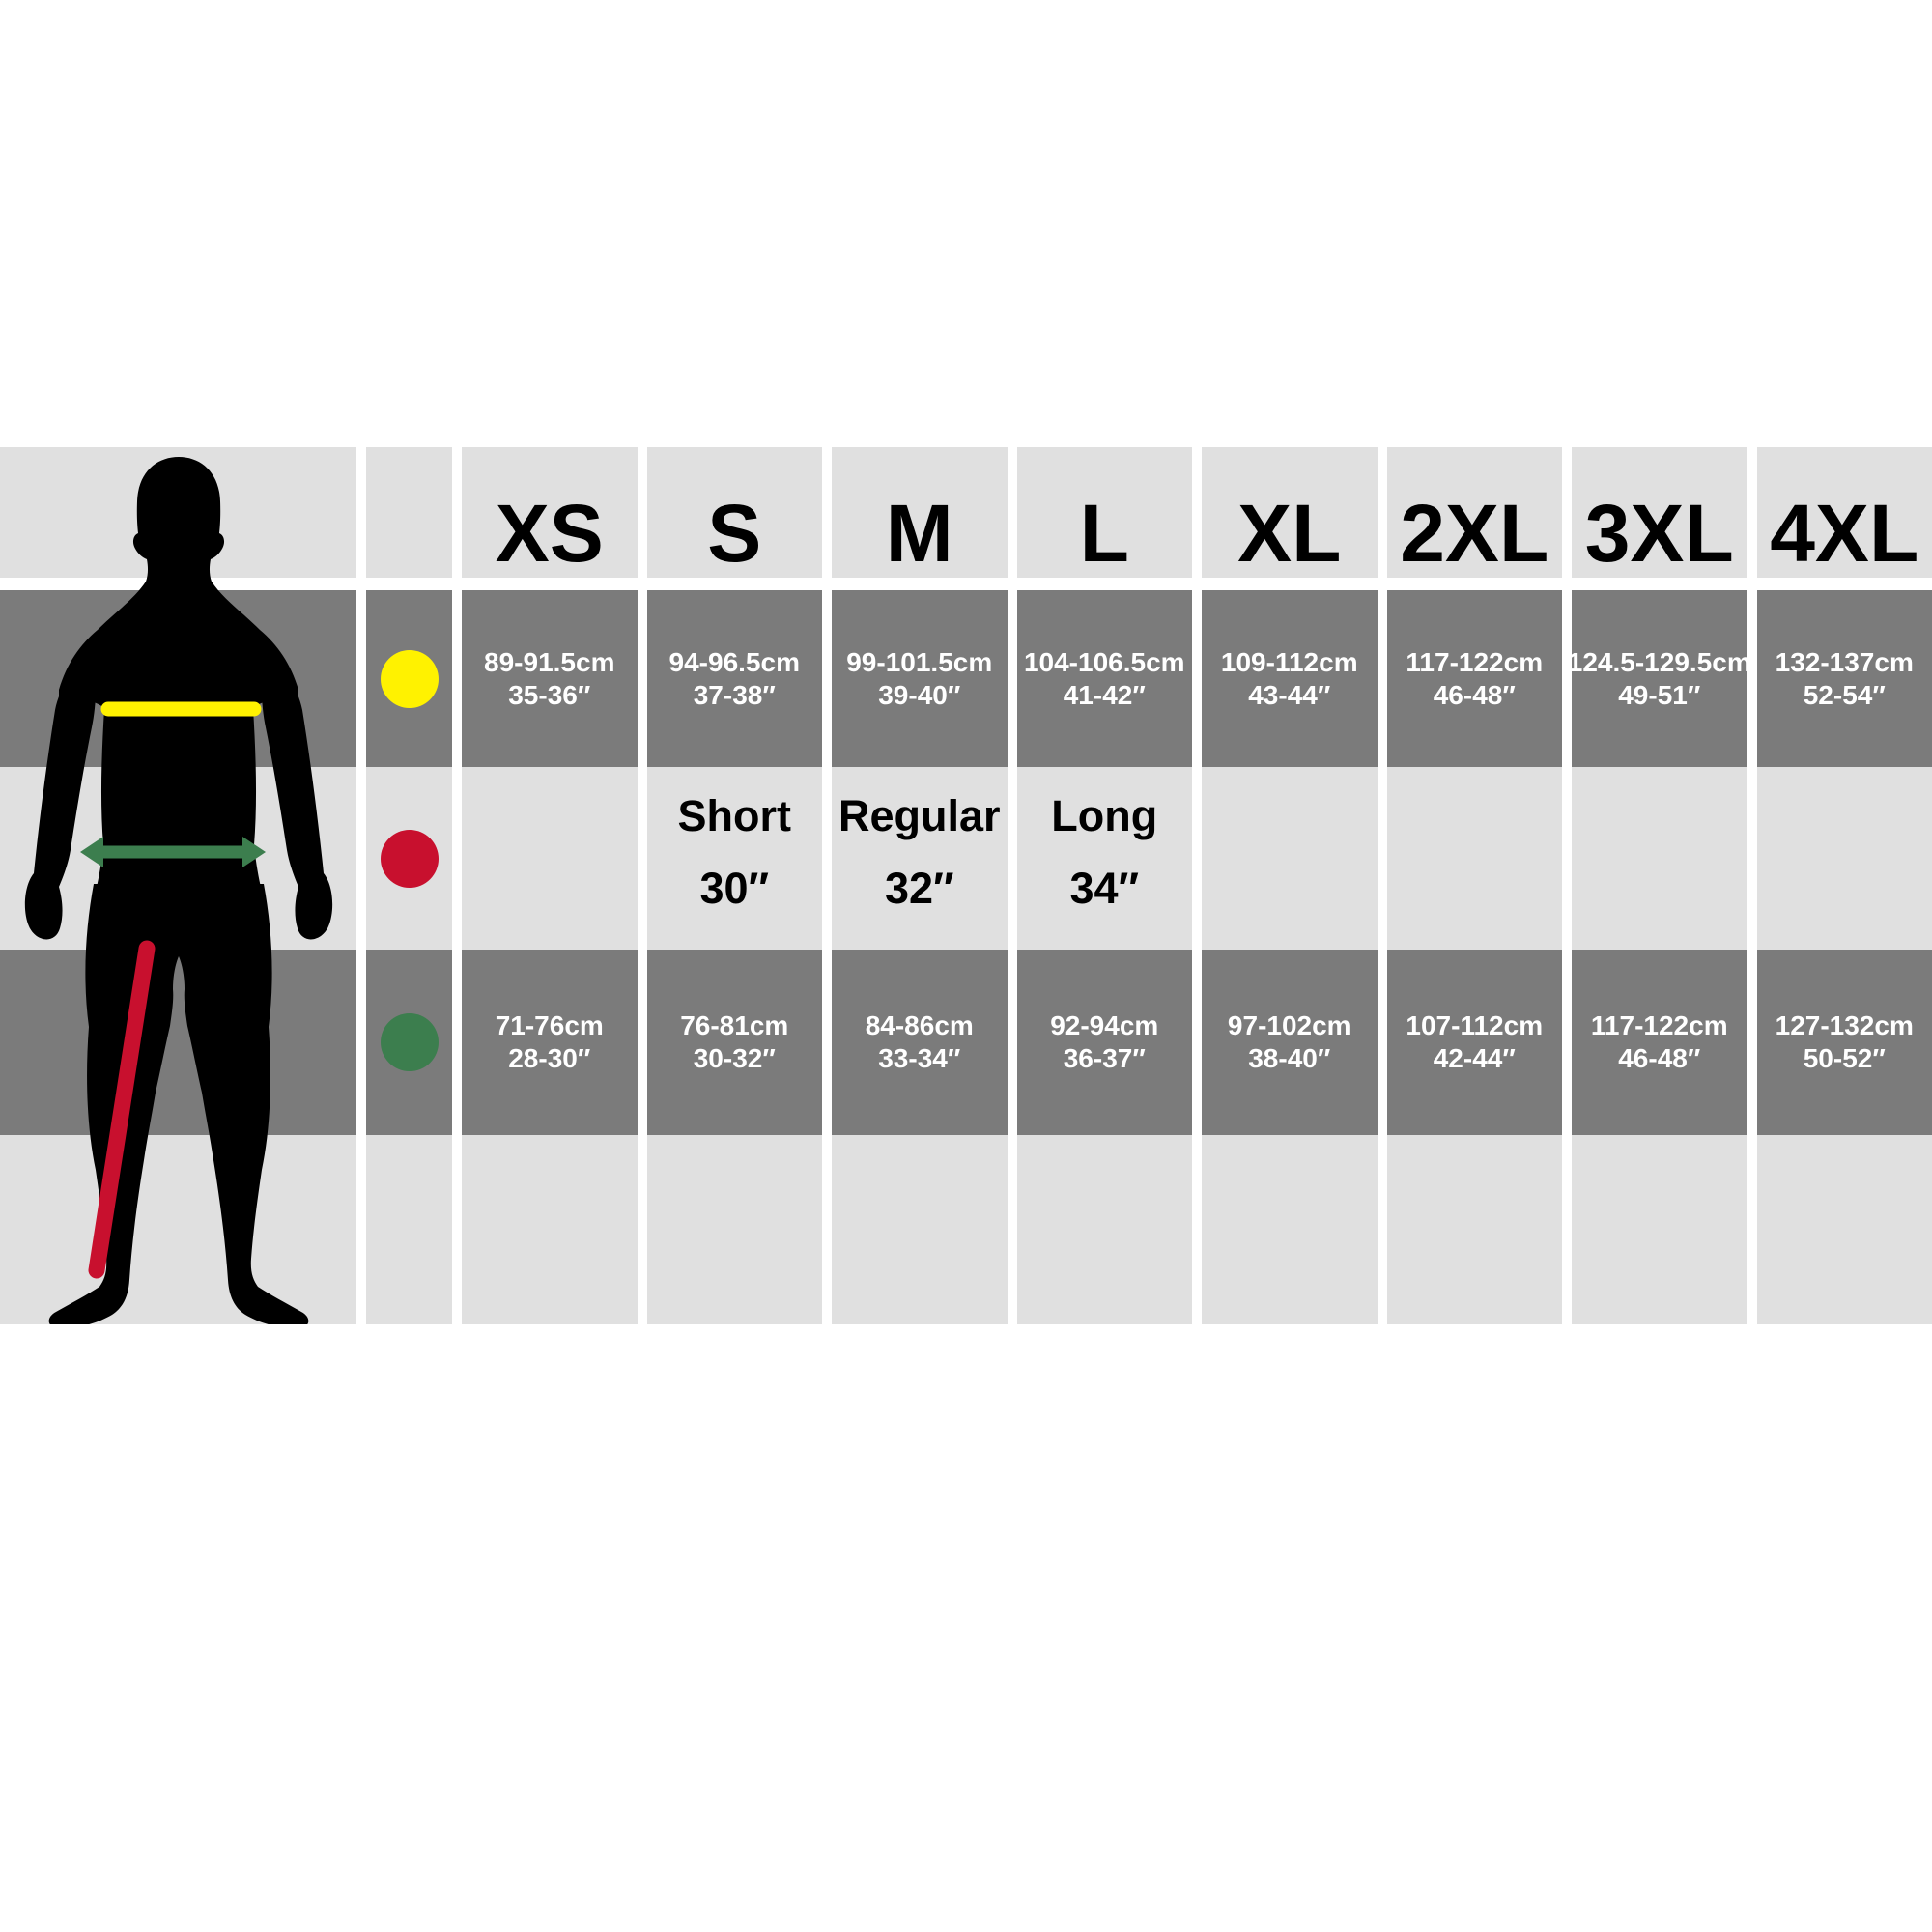 This screenshot has width=1932, height=1932. I want to click on chest-value: 124.5-129.5cm 49-51″, so click(1659, 678).